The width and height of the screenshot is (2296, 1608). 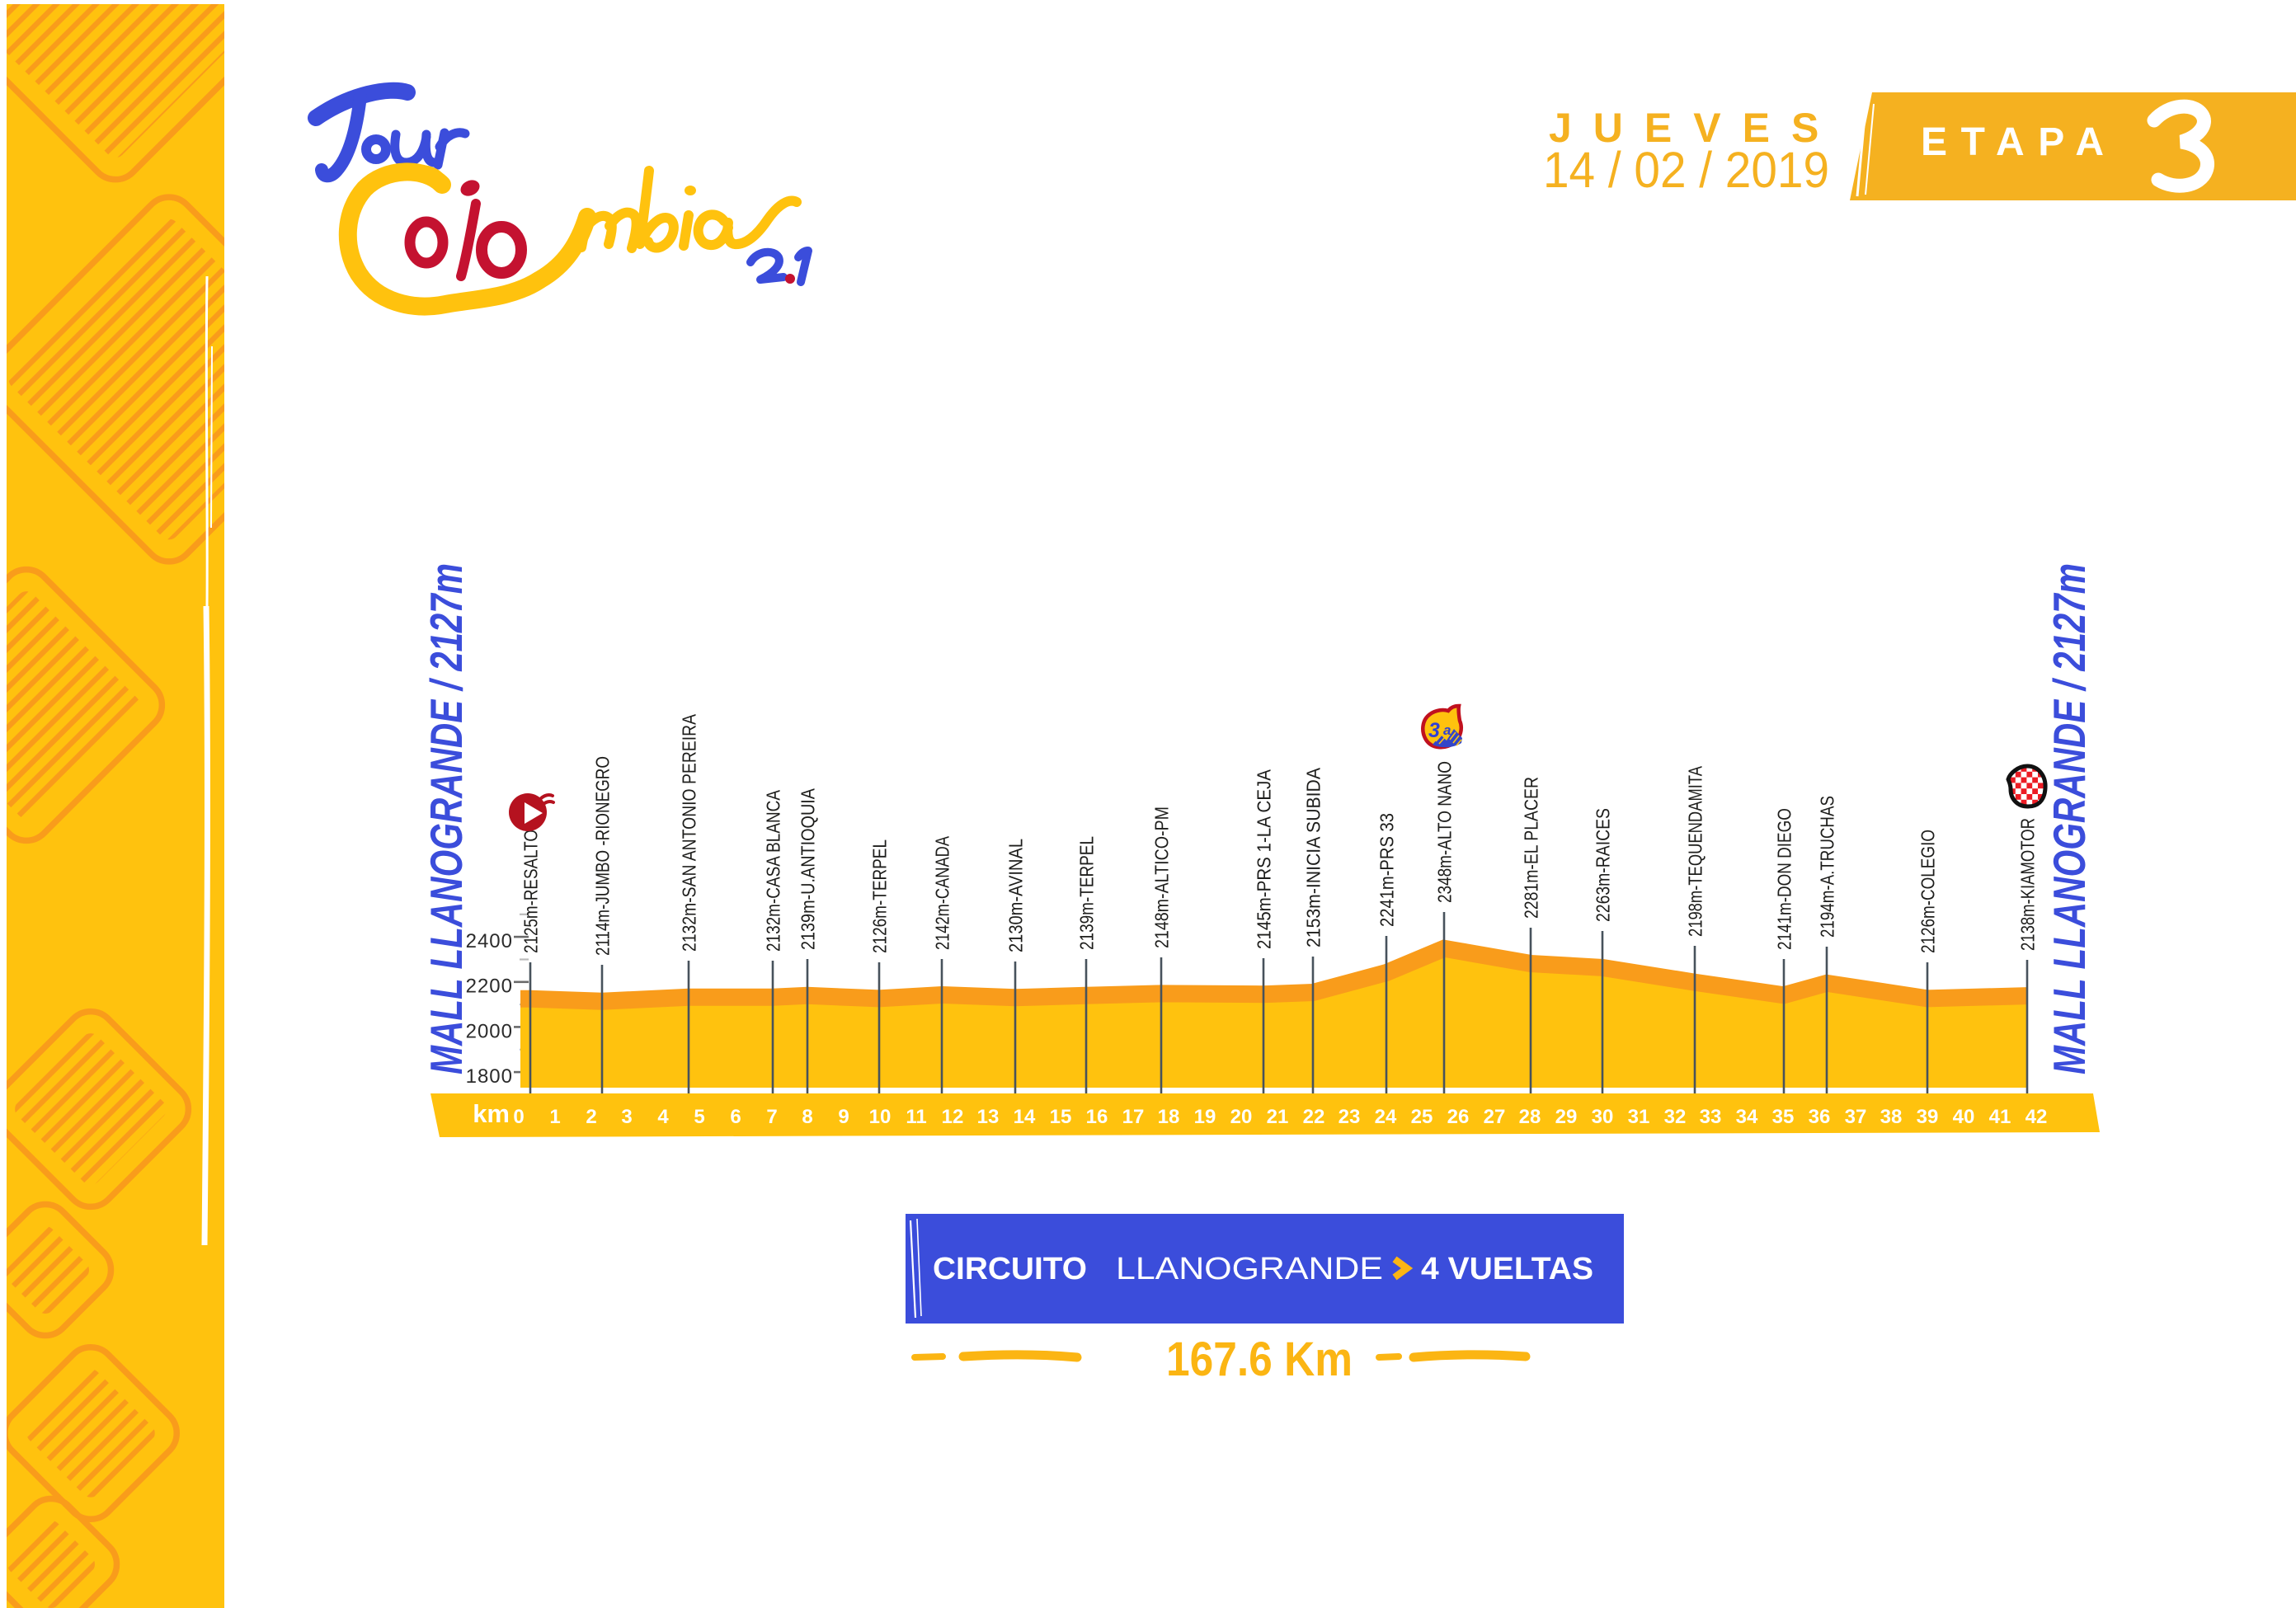 I want to click on svg-text: 16, so click(x=1097, y=1117).